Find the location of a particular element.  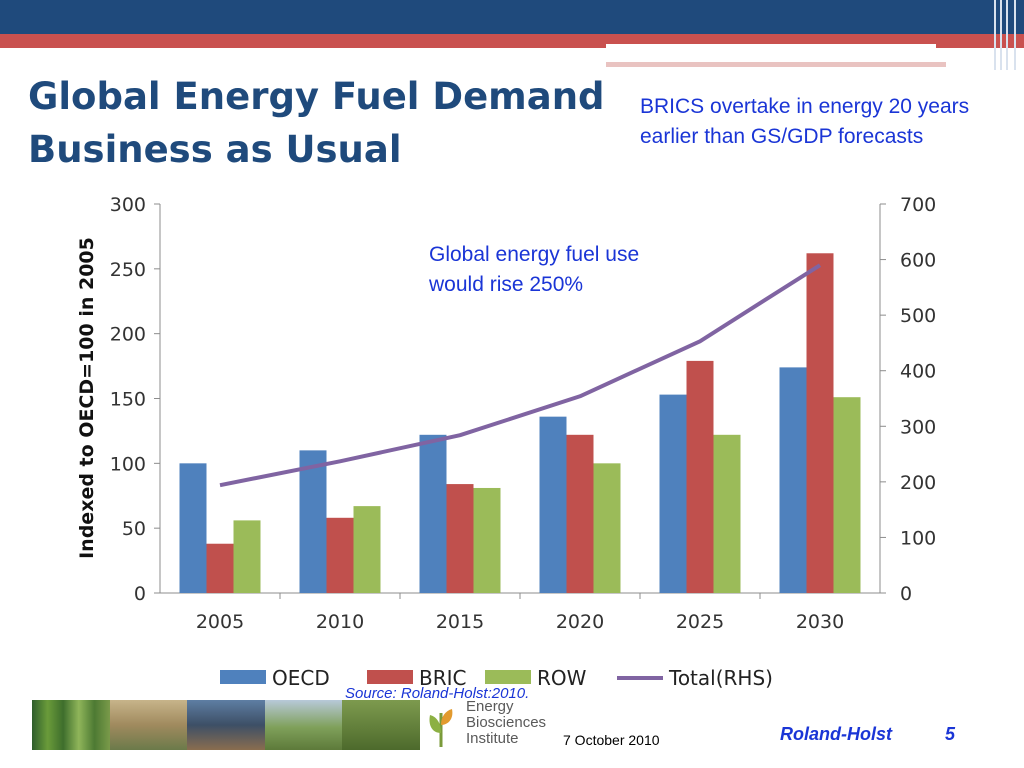

footer-photo-strip is located at coordinates (226, 725).